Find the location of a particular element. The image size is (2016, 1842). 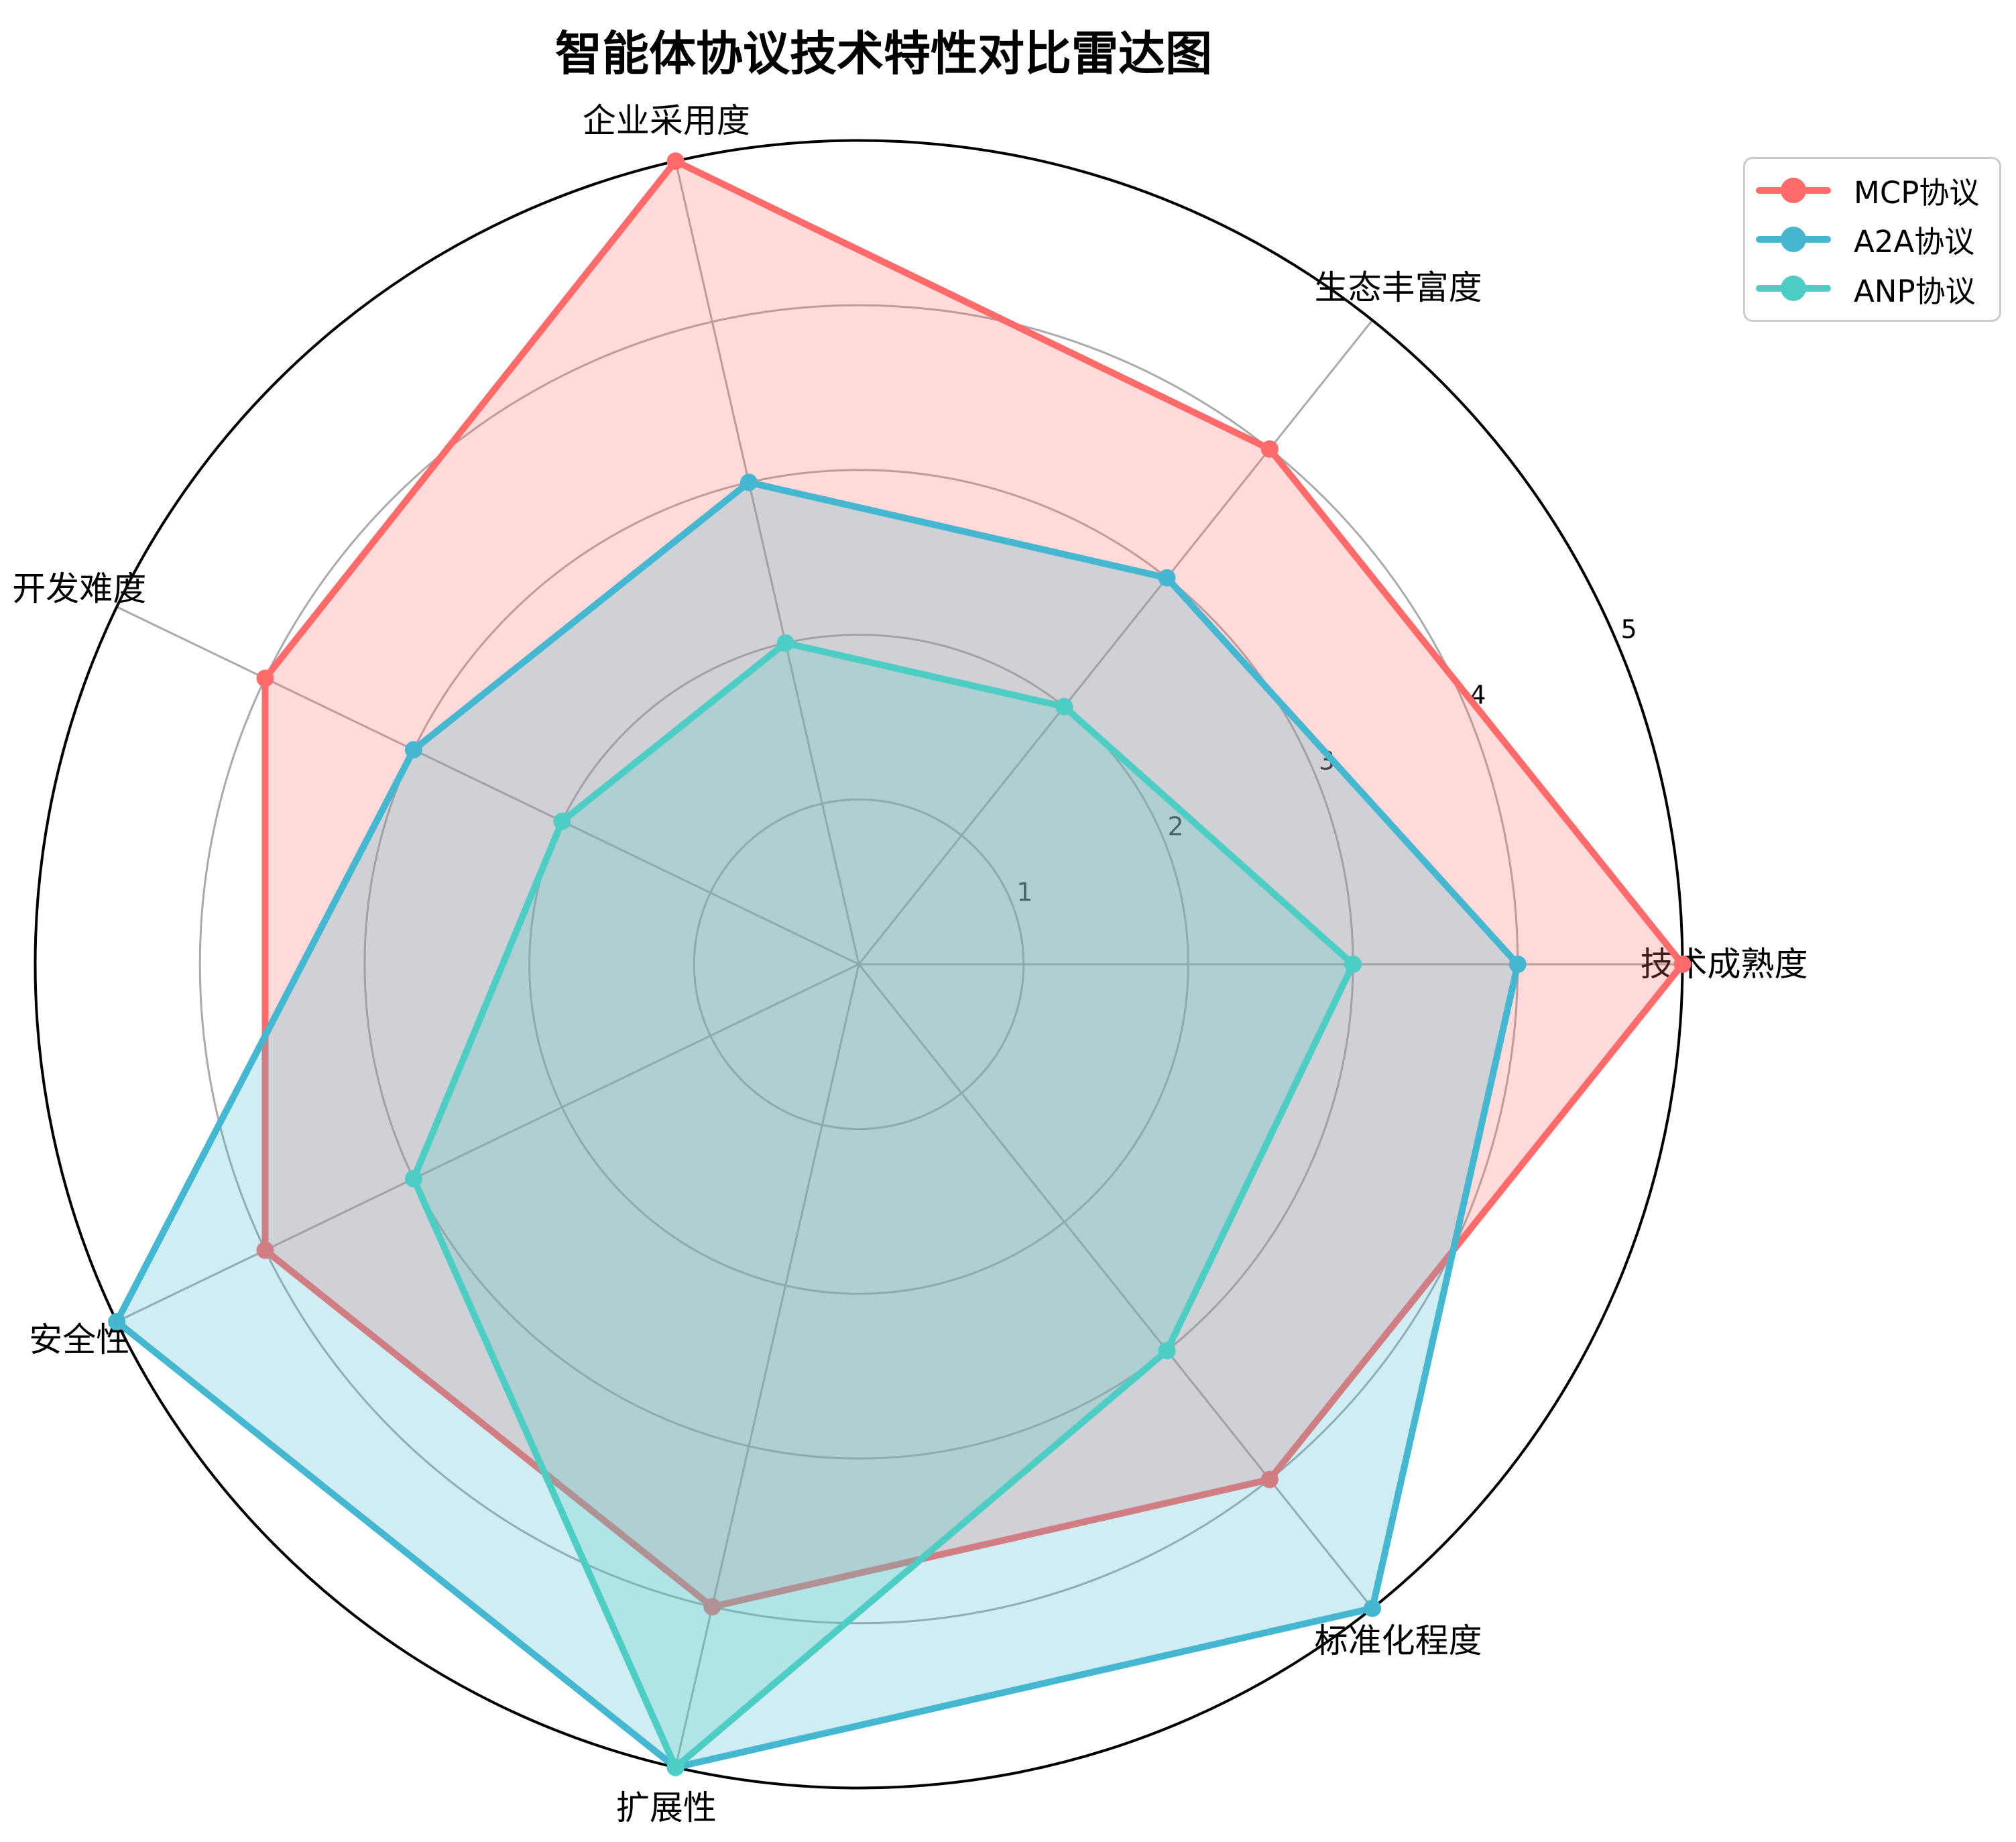

category-label-6: 标准化程度 is located at coordinates (1398, 1640).